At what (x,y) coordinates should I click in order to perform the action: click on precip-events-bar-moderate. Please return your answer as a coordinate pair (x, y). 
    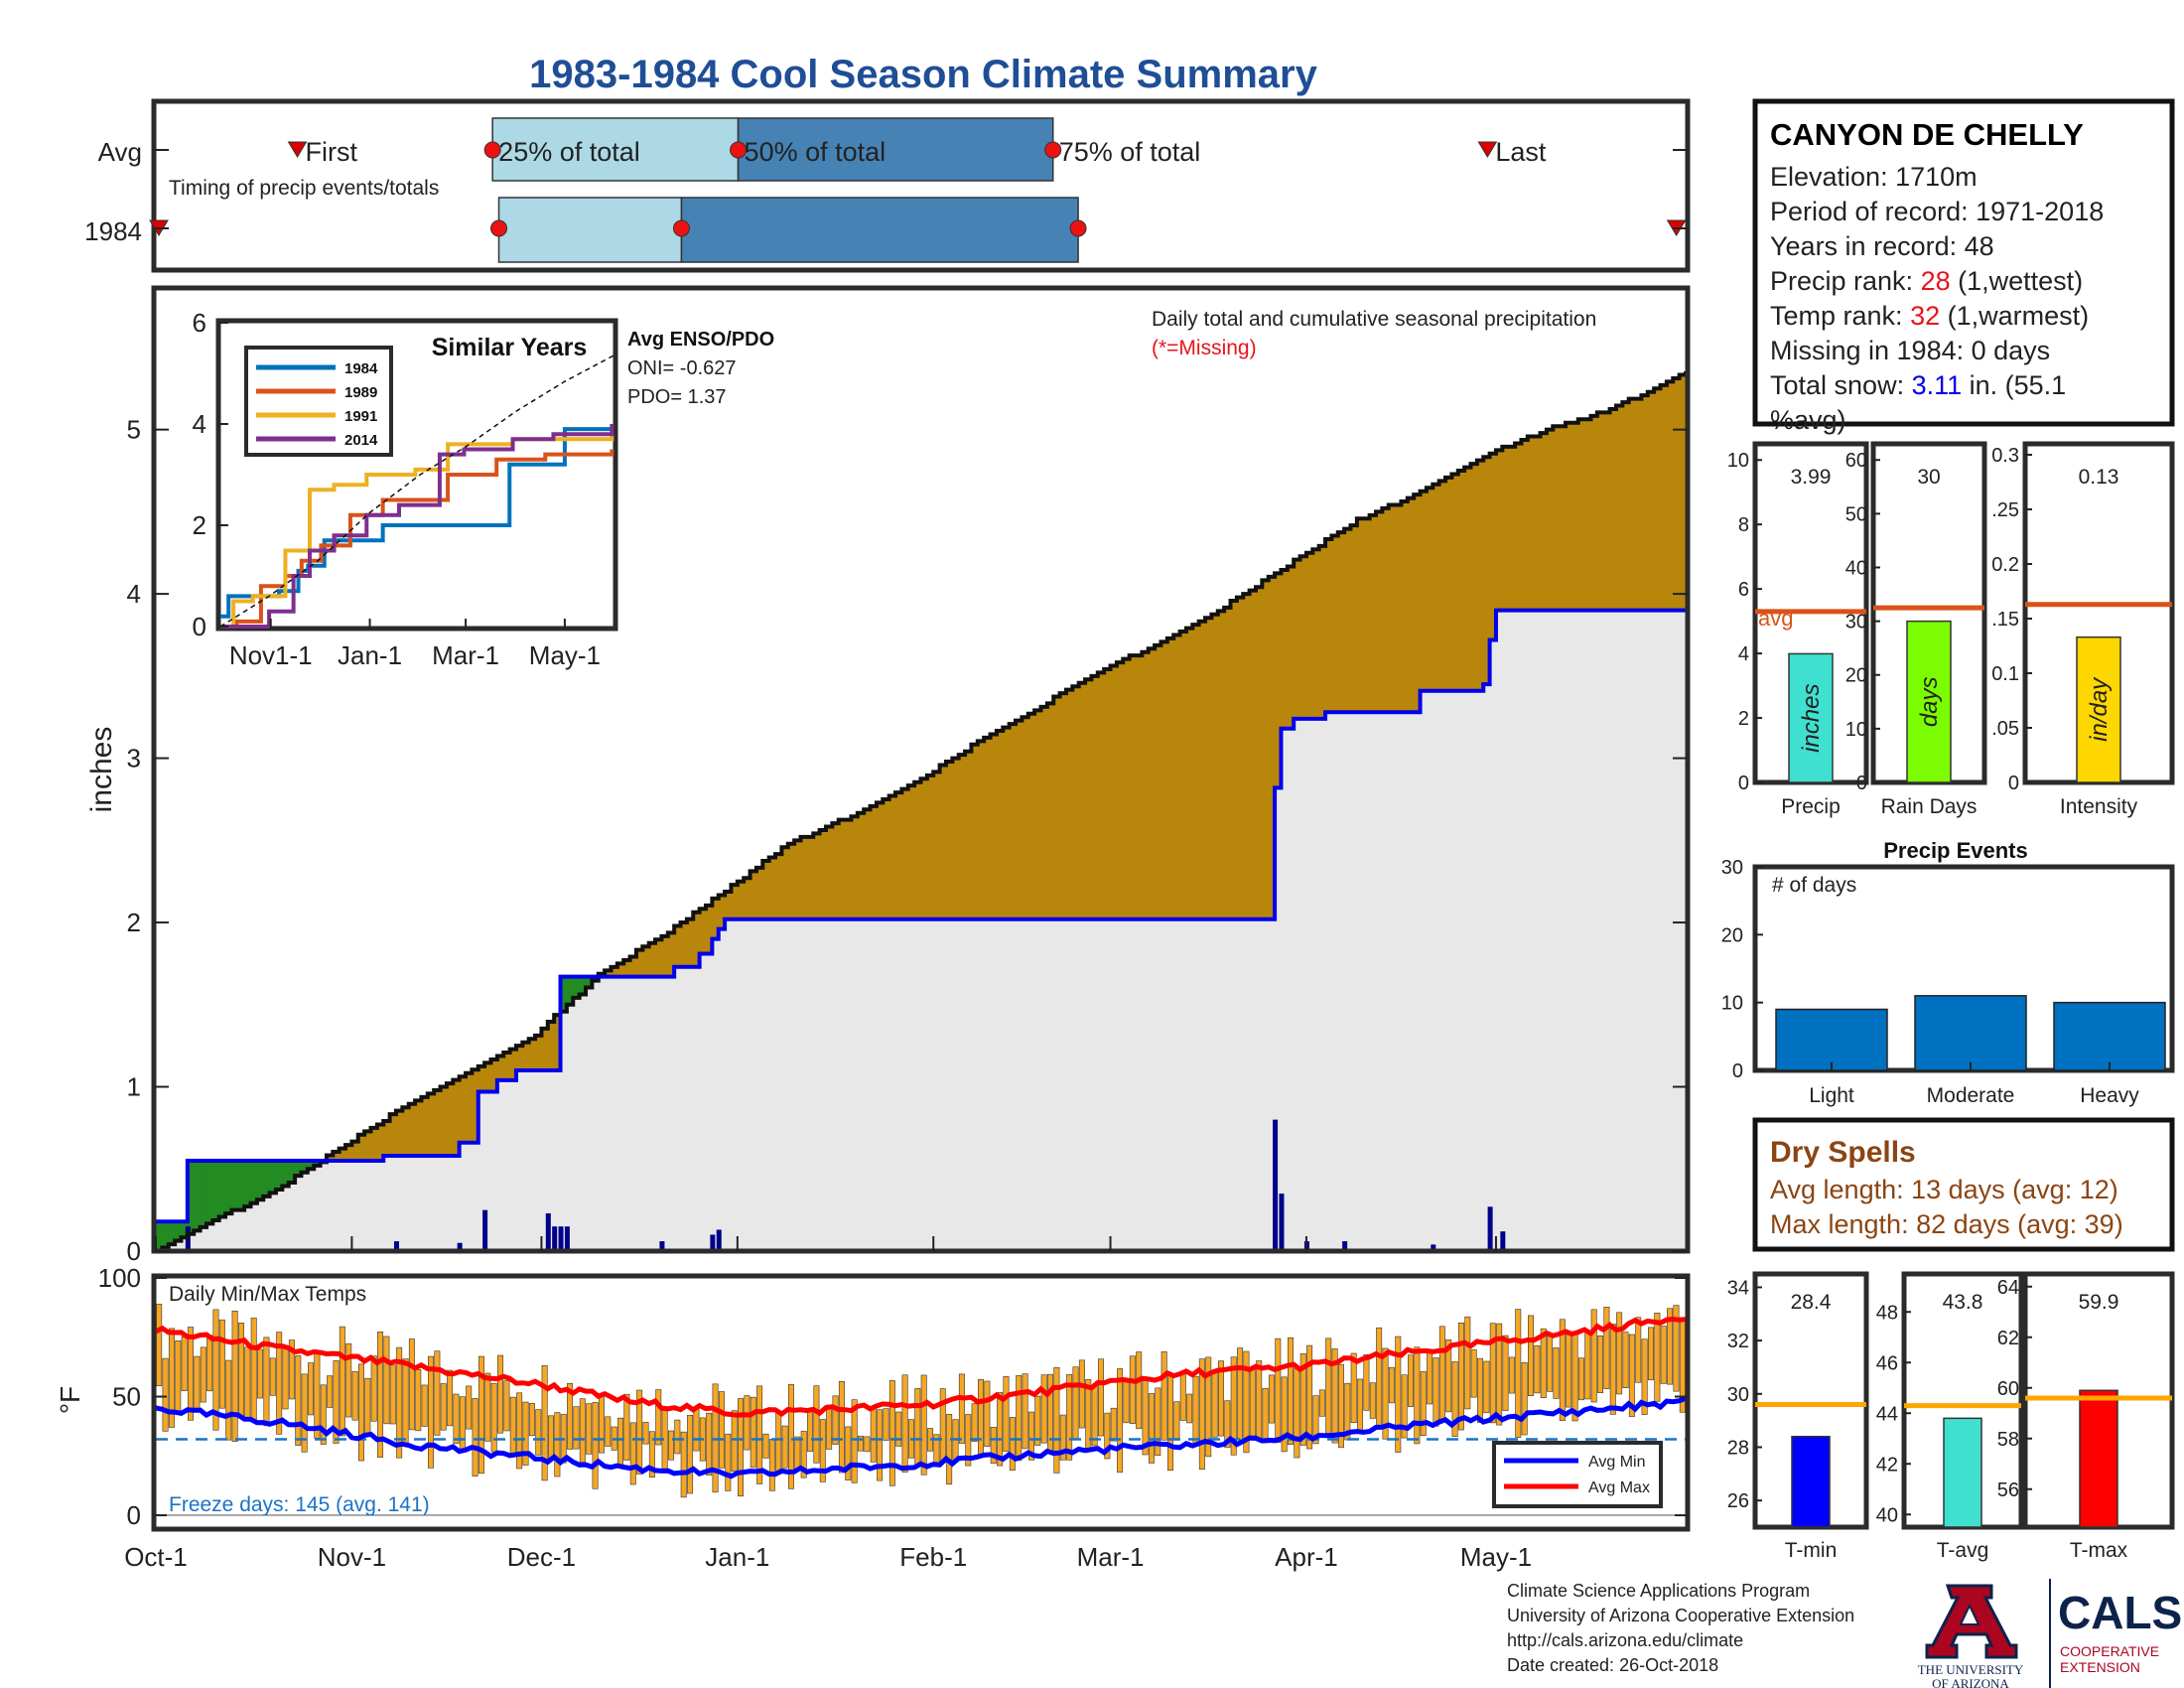
    Looking at the image, I should click on (1970, 1033).